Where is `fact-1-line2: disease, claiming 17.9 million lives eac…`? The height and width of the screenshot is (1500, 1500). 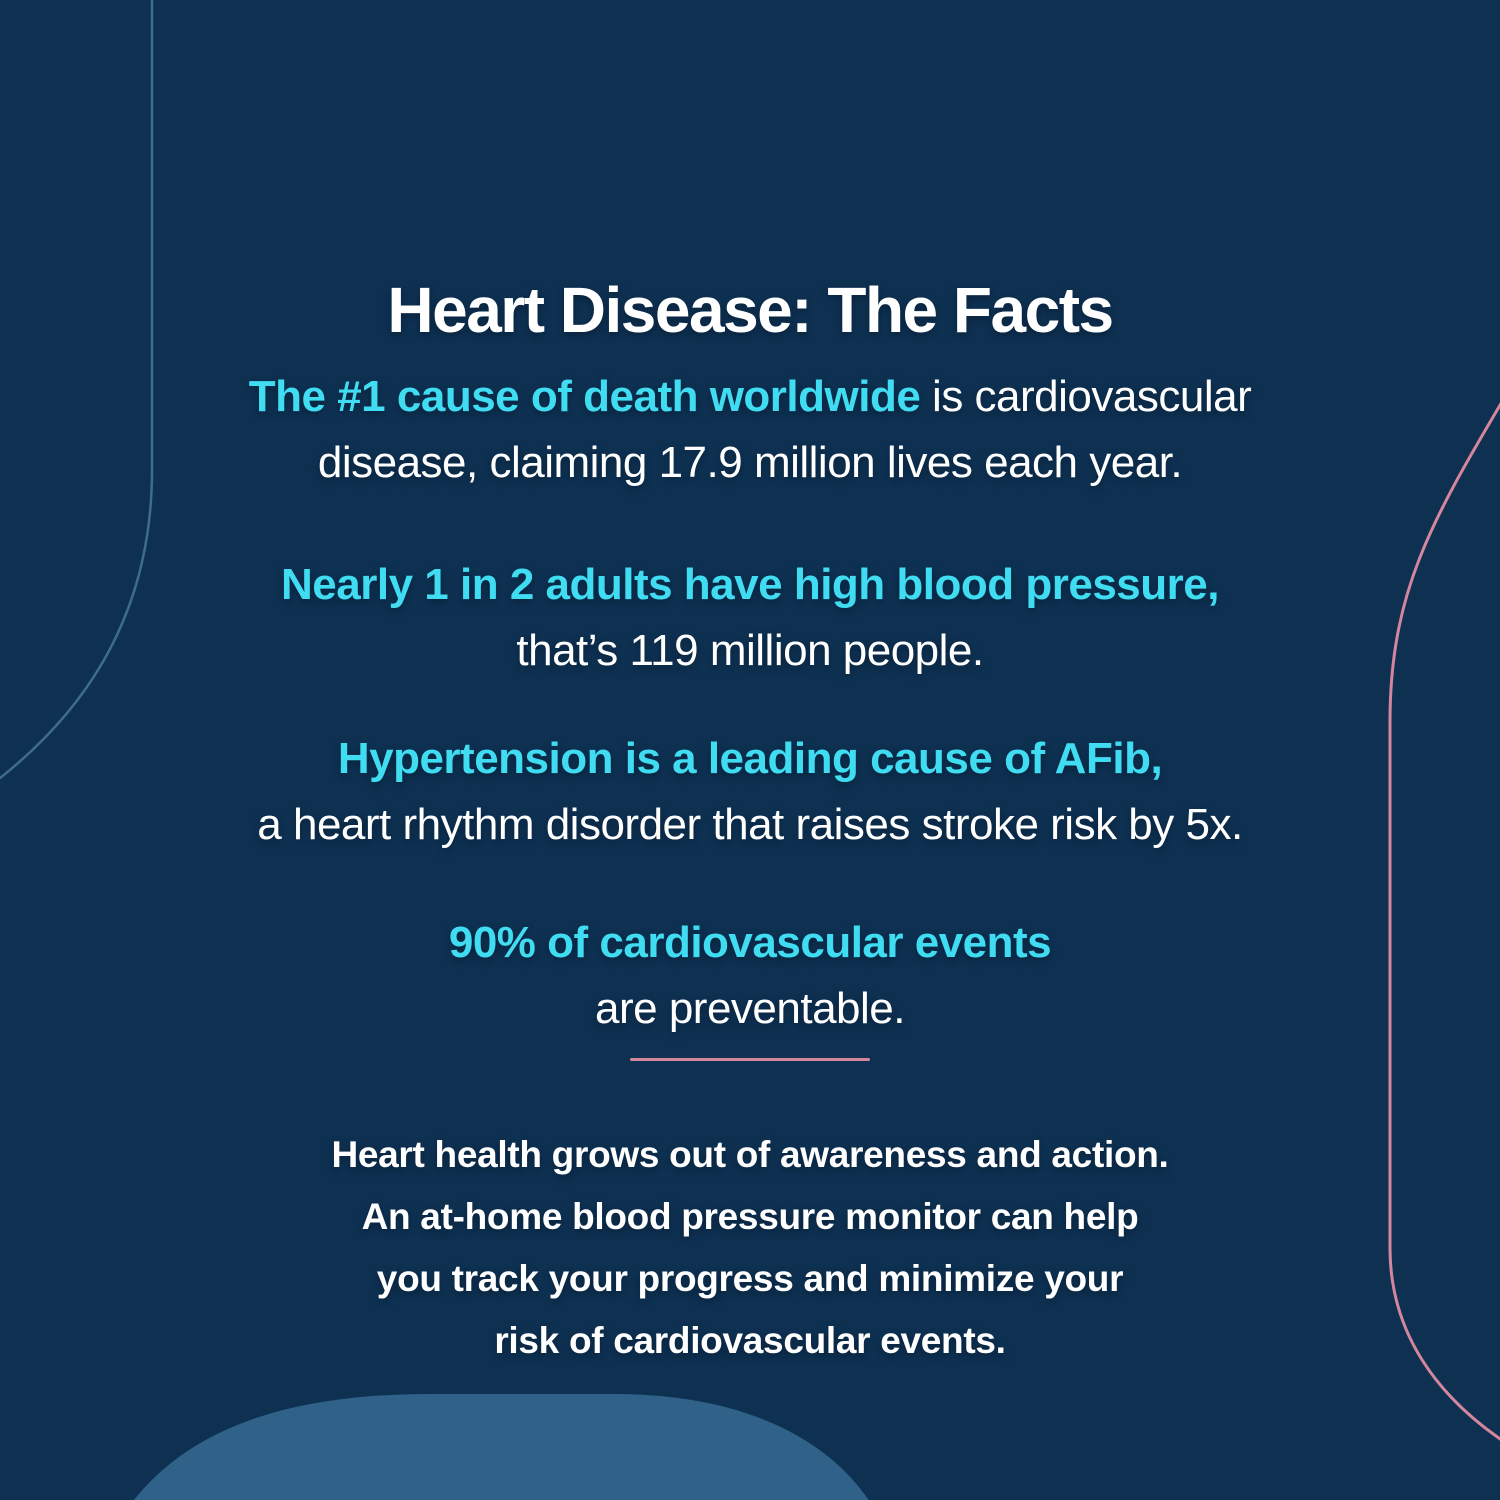 fact-1-line2: disease, claiming 17.9 million lives eac… is located at coordinates (750, 462).